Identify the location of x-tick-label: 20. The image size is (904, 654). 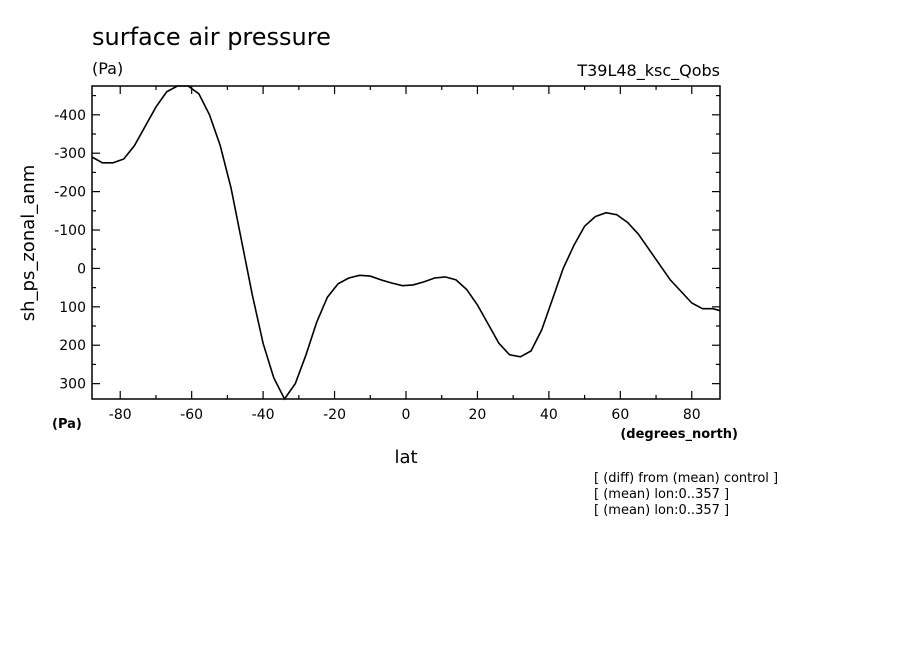
(478, 415).